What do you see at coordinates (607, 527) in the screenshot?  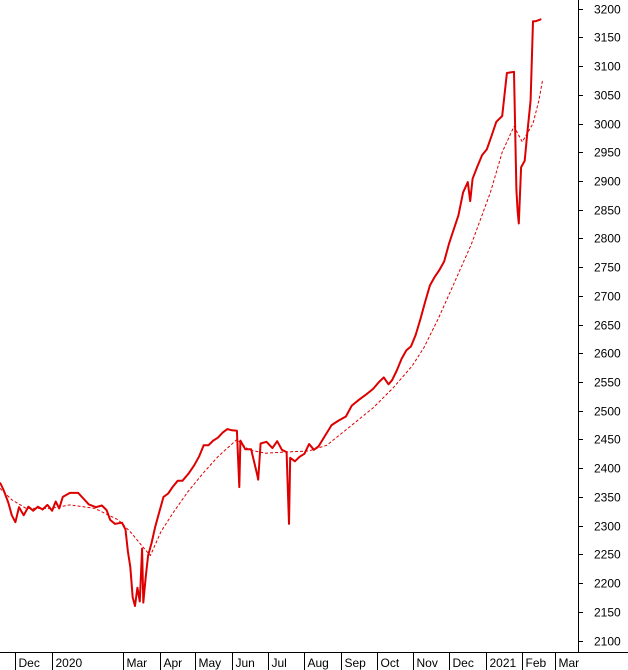 I see `y-tick-label: 2300` at bounding box center [607, 527].